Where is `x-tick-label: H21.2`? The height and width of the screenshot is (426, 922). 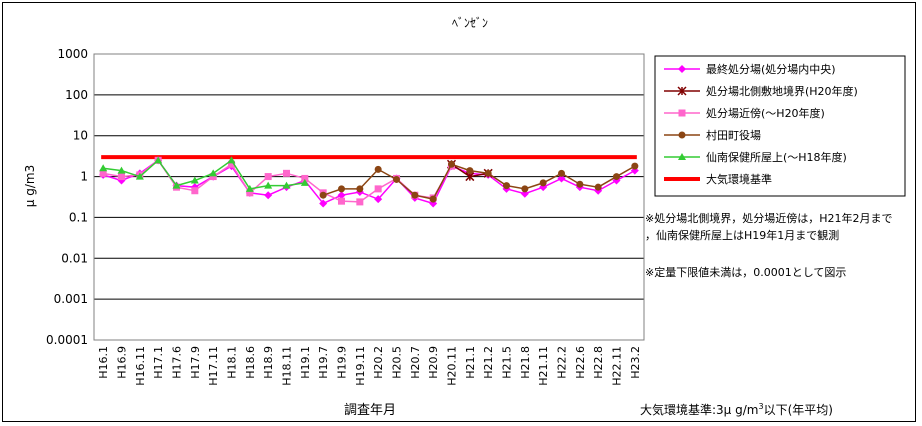 x-tick-label: H21.2 is located at coordinates (488, 362).